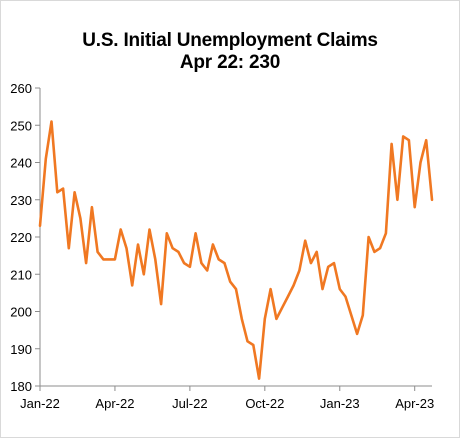  Describe the element at coordinates (21, 386) in the screenshot. I see `y-tick-label: 180` at that location.